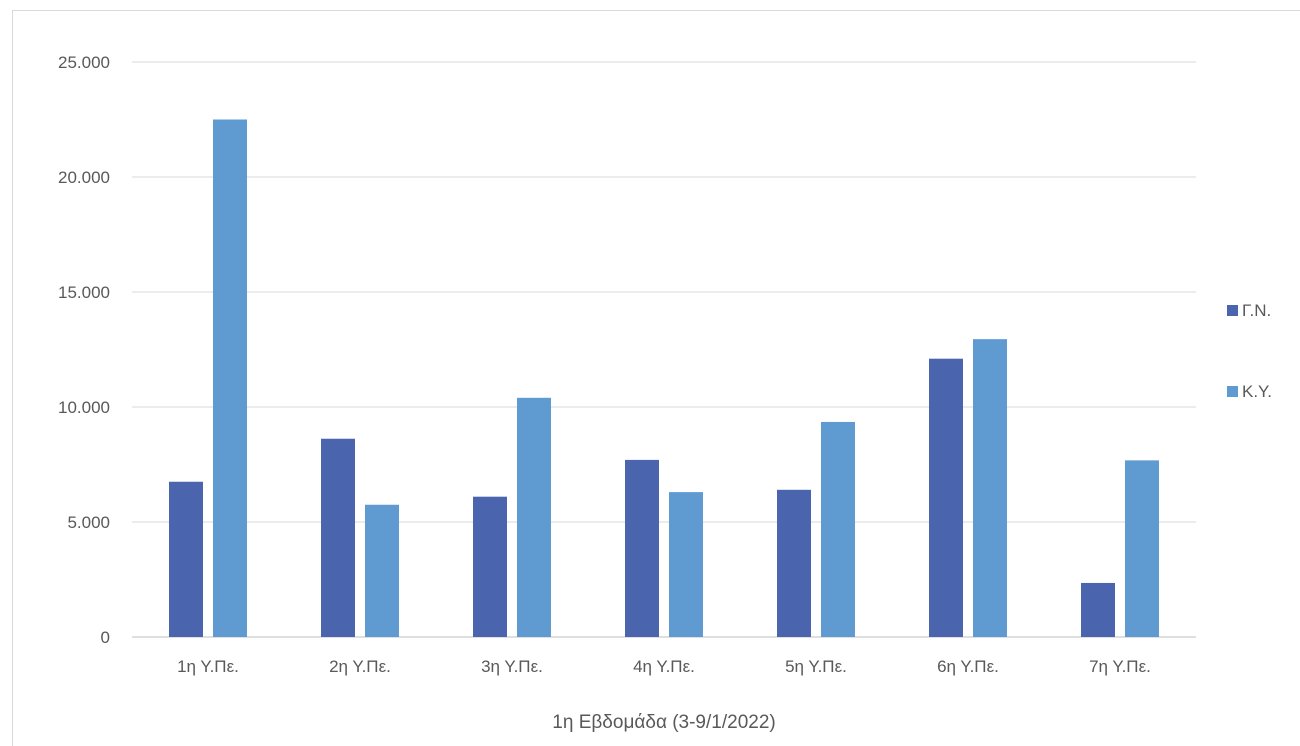  What do you see at coordinates (84, 407) in the screenshot?
I see `y-tick-label: 10.000` at bounding box center [84, 407].